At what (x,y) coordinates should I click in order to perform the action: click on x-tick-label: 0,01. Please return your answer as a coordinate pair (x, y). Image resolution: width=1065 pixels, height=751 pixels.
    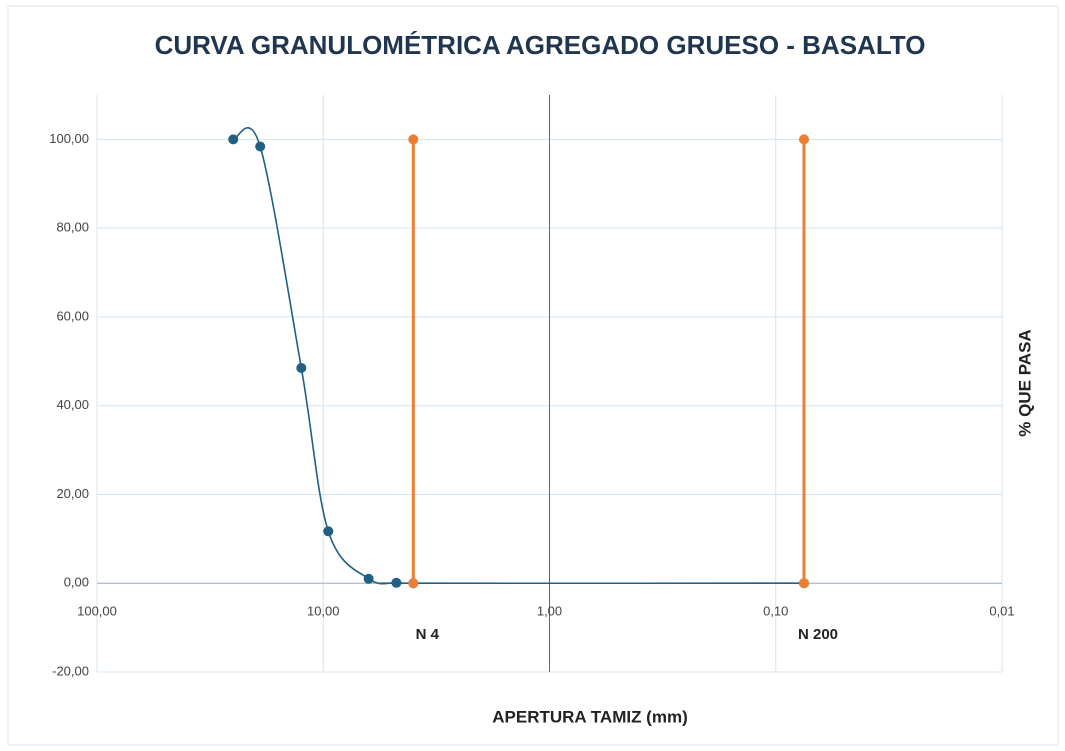
    Looking at the image, I should click on (1001, 611).